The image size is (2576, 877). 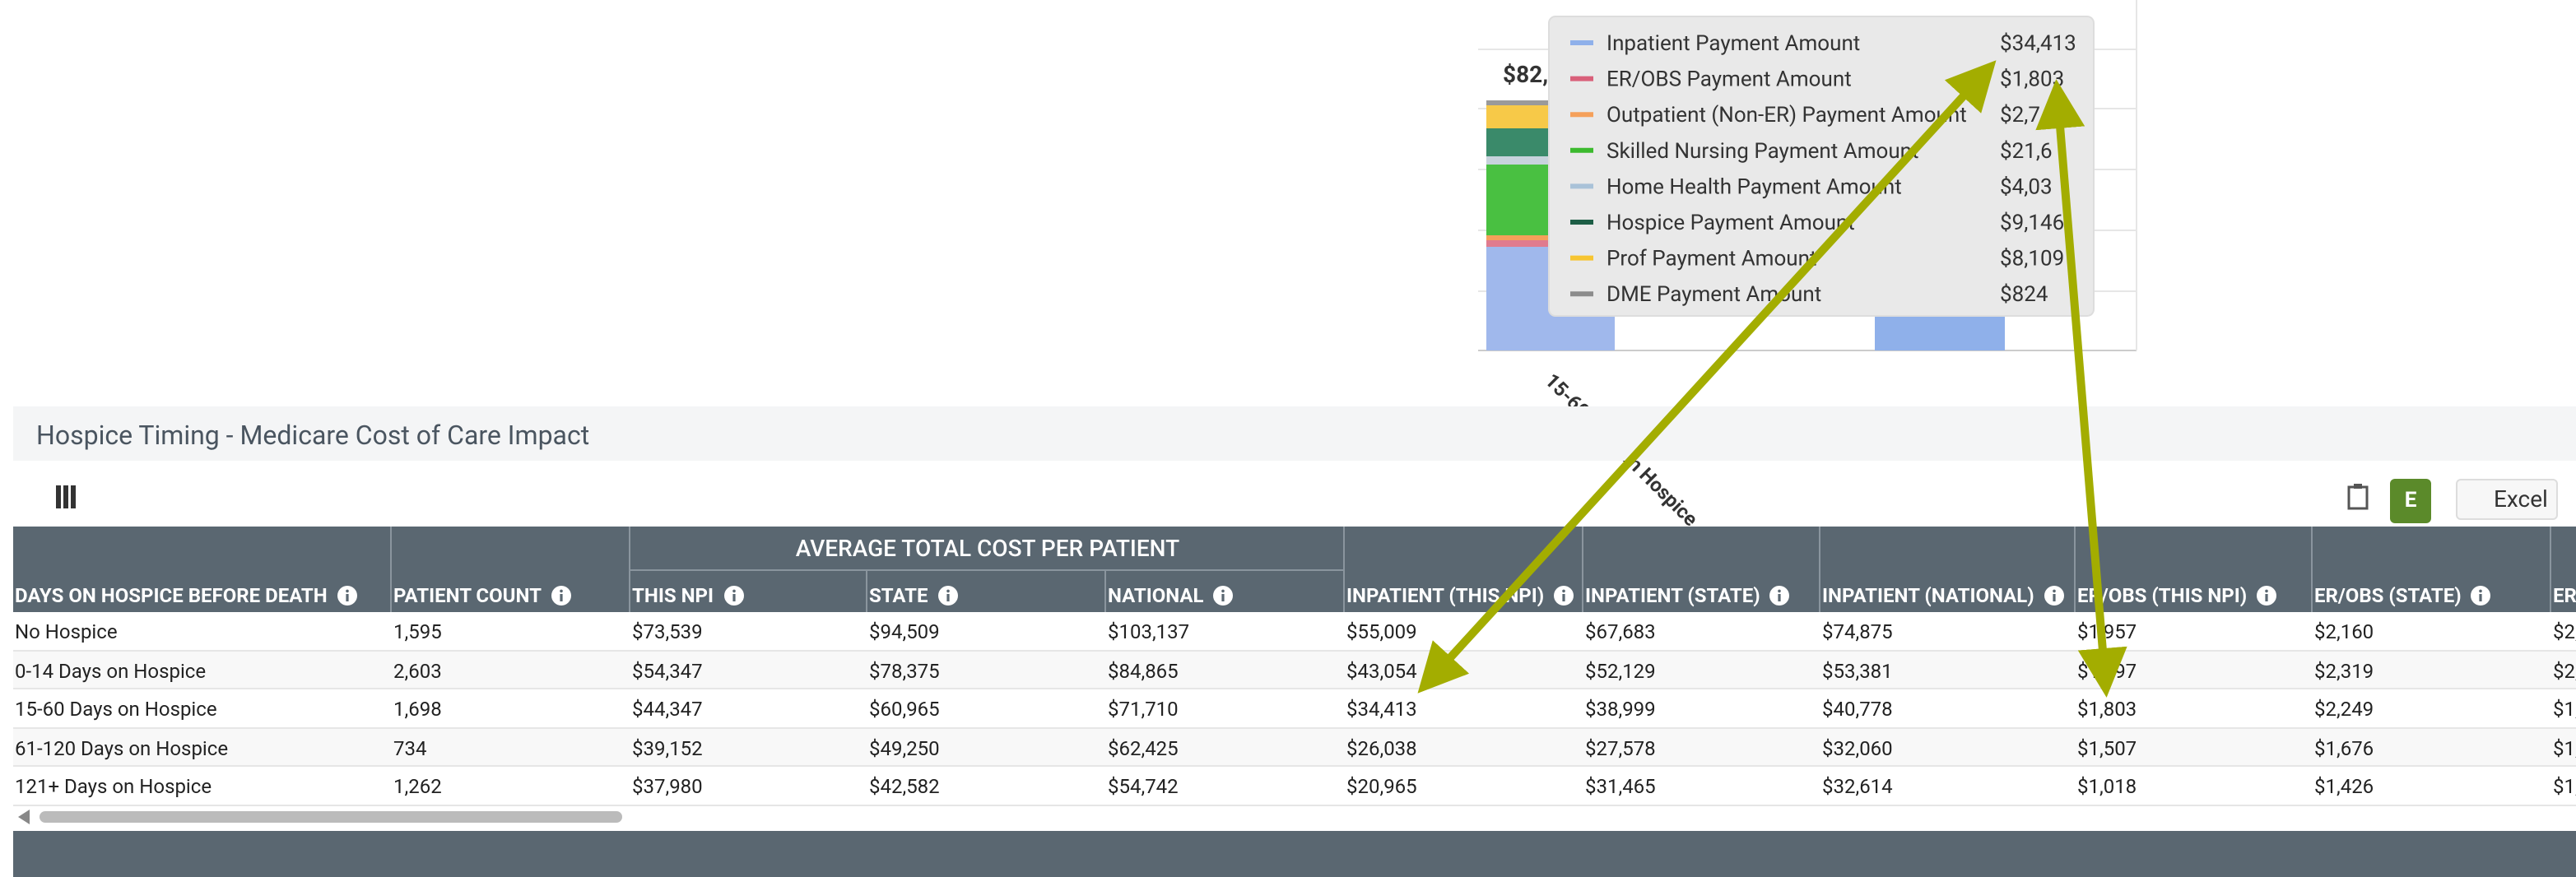 I want to click on column-header-text: ER/OBS (THIS NPI), so click(x=2162, y=595).